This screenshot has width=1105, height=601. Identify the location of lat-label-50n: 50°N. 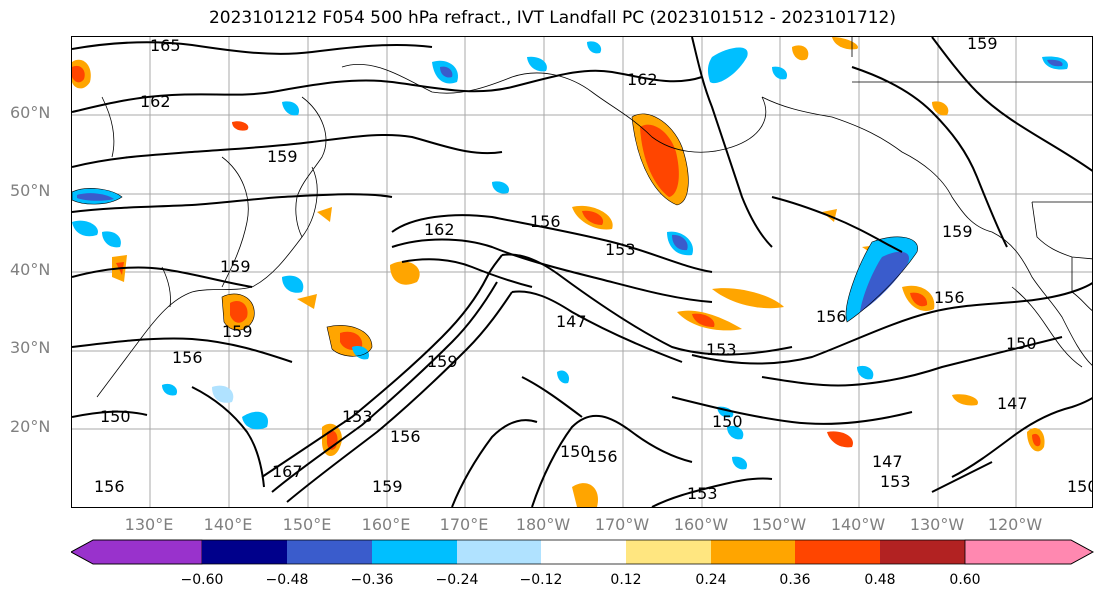
(30, 190).